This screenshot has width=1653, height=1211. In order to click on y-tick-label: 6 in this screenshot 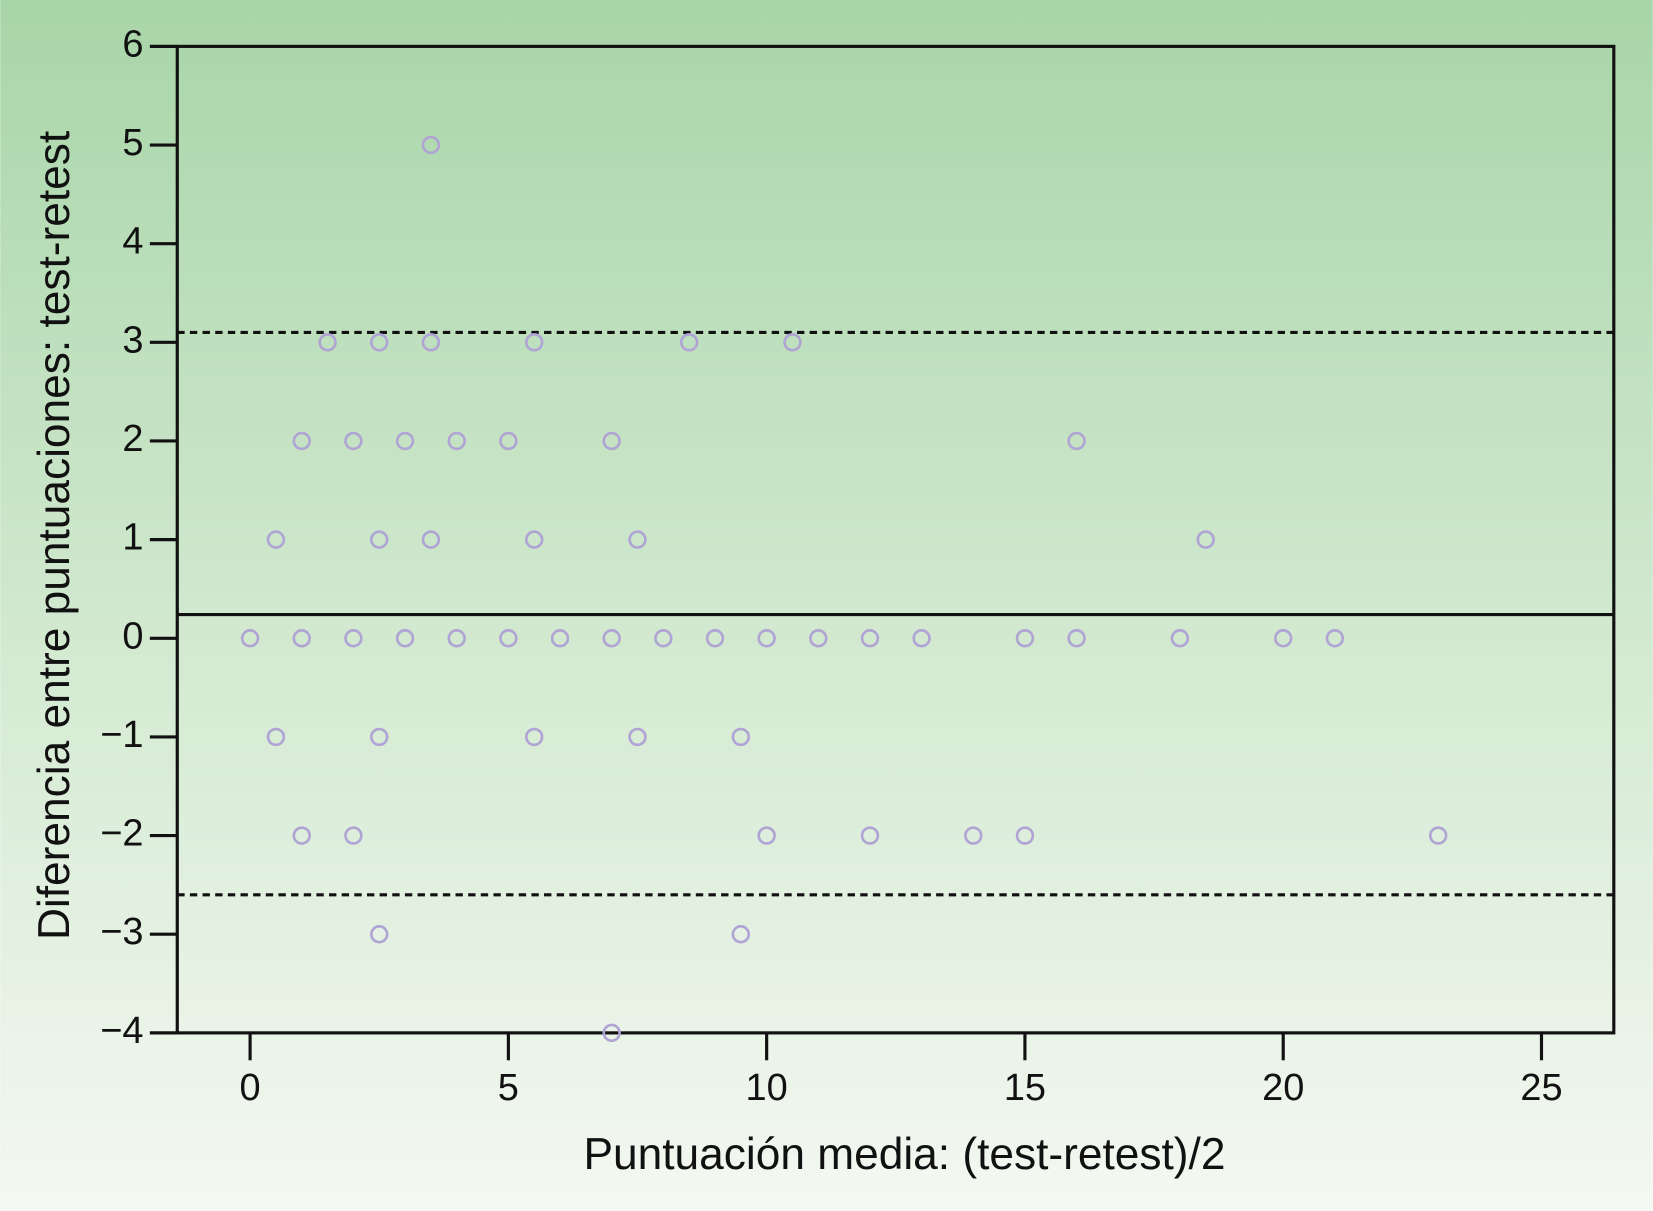, I will do `click(132, 44)`.